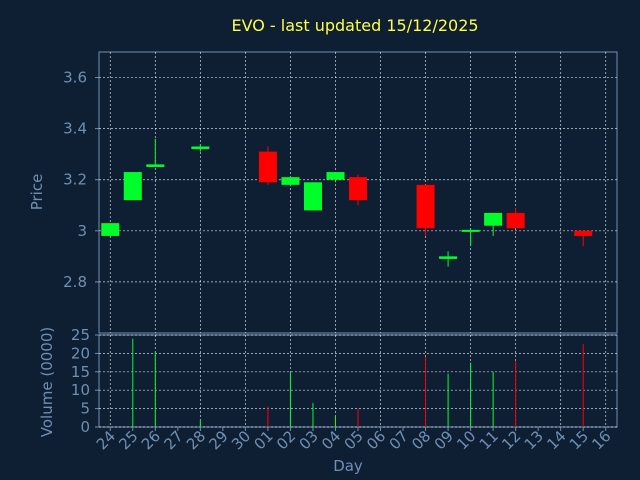 The width and height of the screenshot is (640, 480). I want to click on price-tick-label: 3.6, so click(75, 78).